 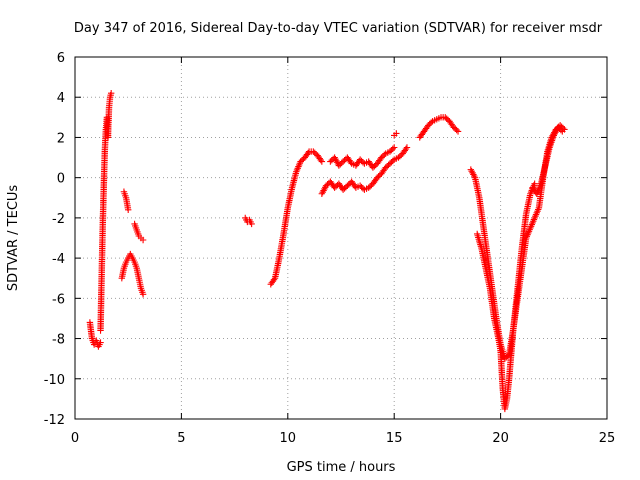 What do you see at coordinates (181, 438) in the screenshot?
I see `x-tick-label: 5` at bounding box center [181, 438].